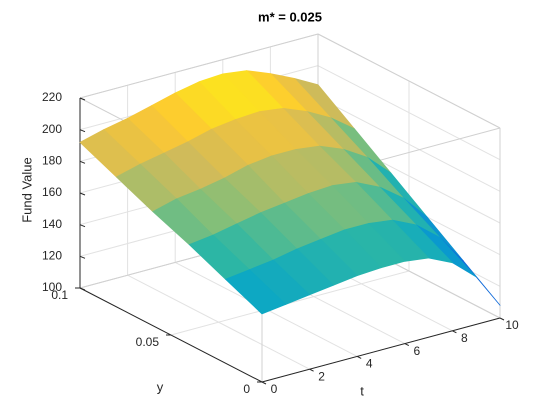  Describe the element at coordinates (52, 97) in the screenshot. I see `z-tick-label: 220` at that location.